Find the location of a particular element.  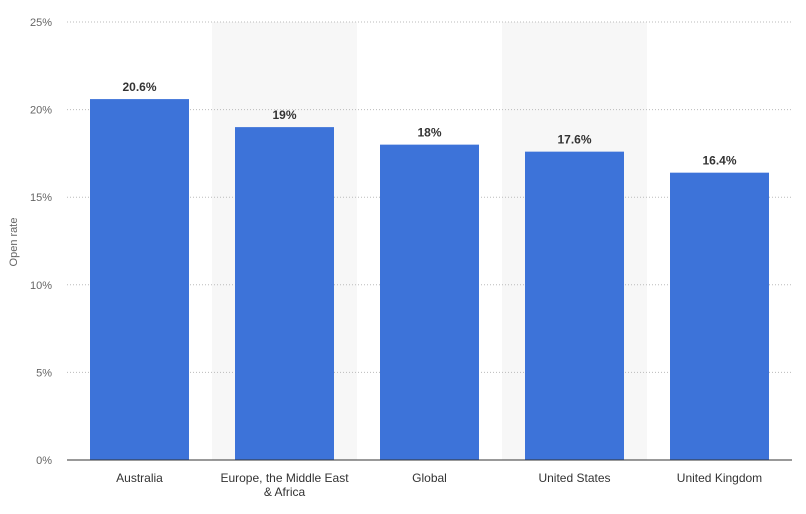

value-label-1: 19% is located at coordinates (284, 115).